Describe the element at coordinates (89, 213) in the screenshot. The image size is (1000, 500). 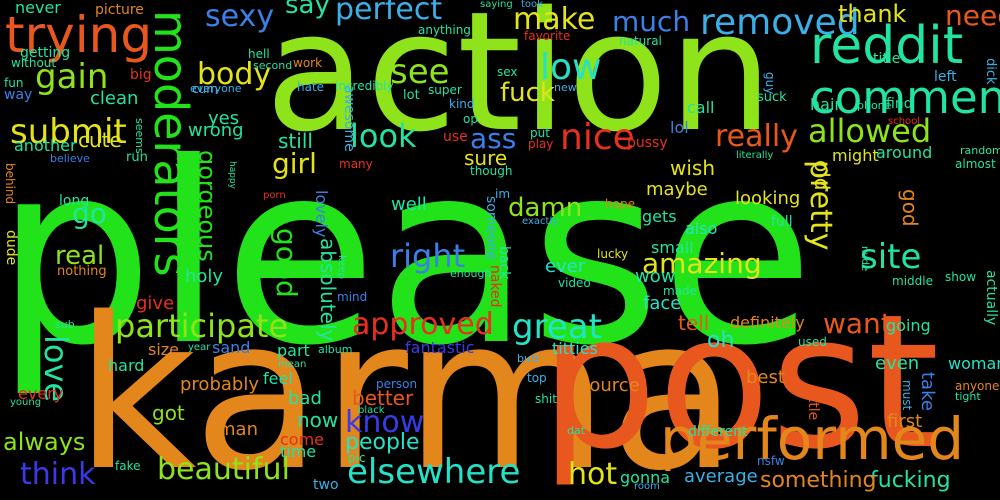
I see `word-go: go` at that location.